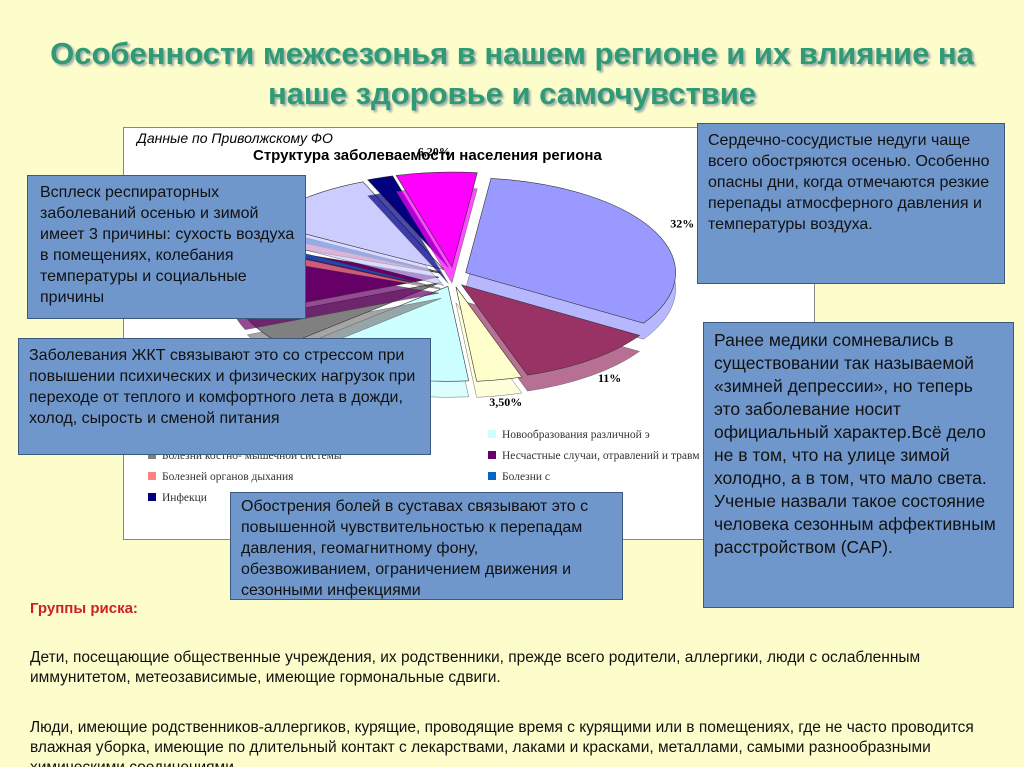  I want to click on legend-label: Болезни с, so click(526, 477).